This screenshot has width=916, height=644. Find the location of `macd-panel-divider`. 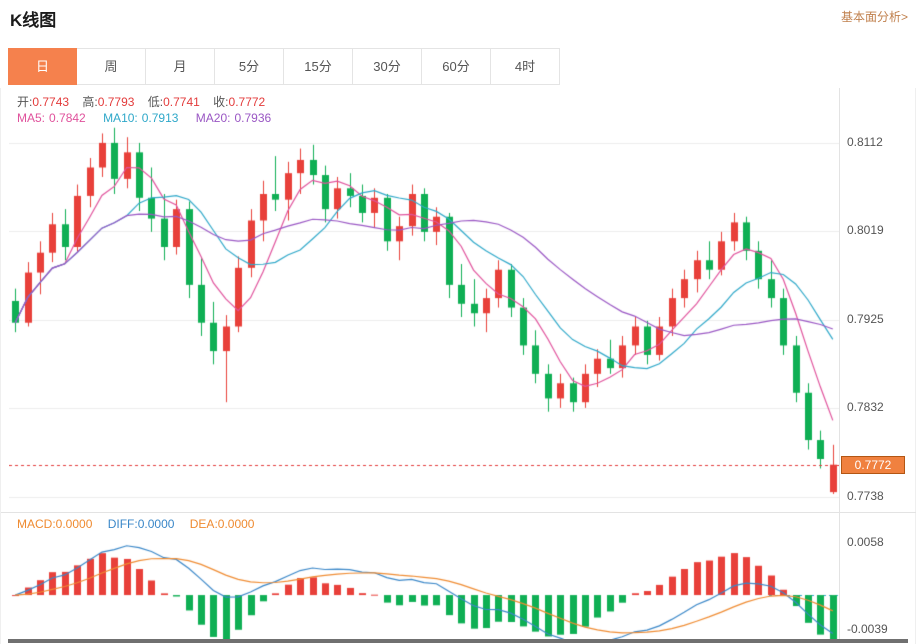

macd-panel-divider is located at coordinates (458, 512).